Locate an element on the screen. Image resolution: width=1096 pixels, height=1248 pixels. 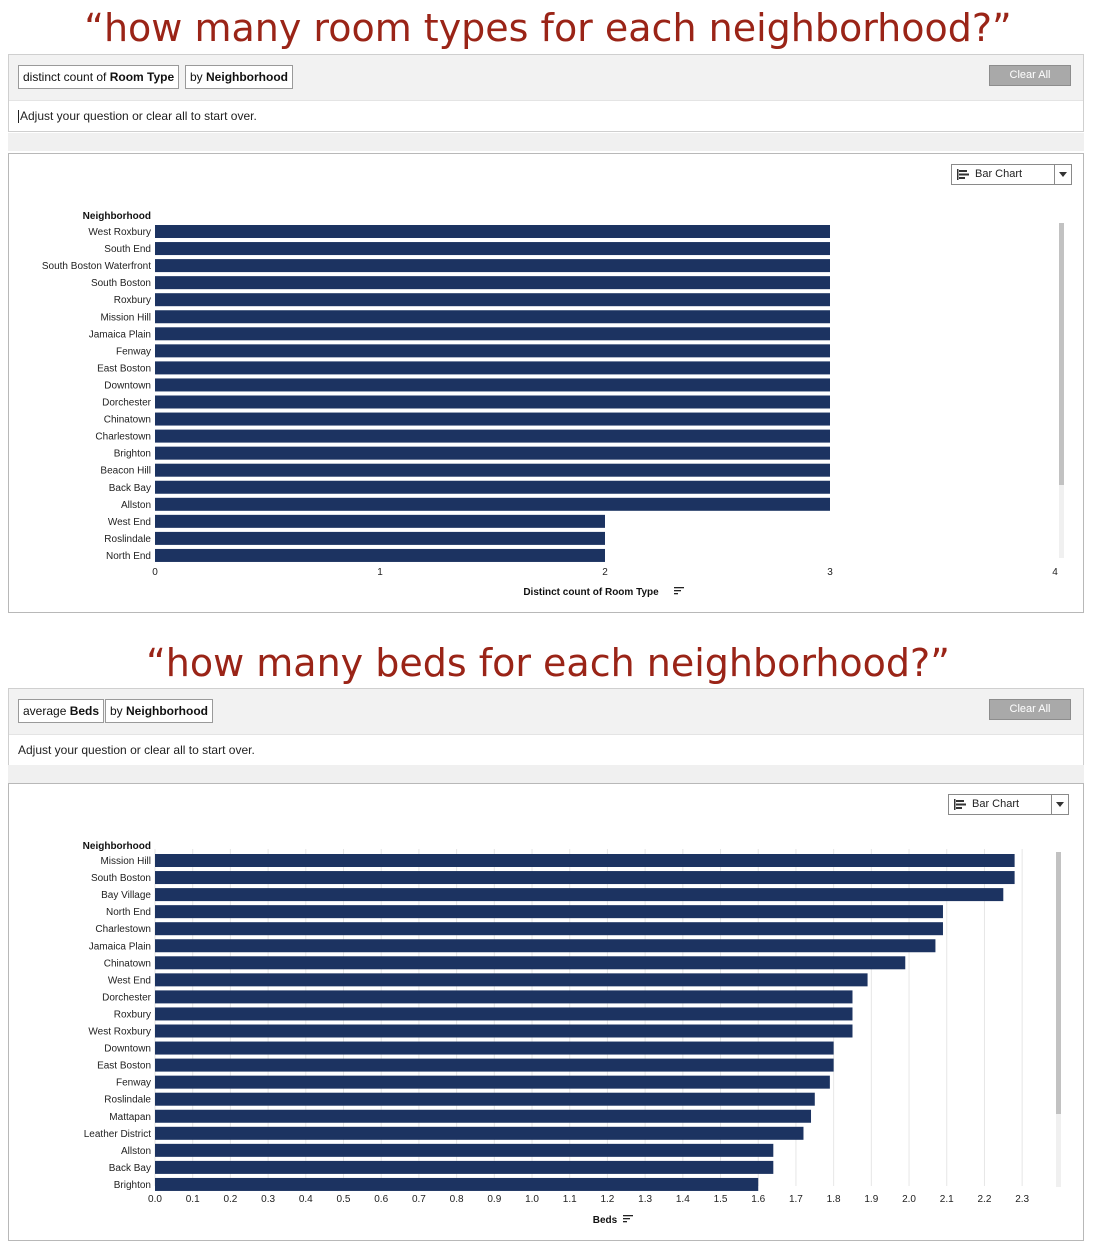
category-label: East Boston is located at coordinates (124, 1066).